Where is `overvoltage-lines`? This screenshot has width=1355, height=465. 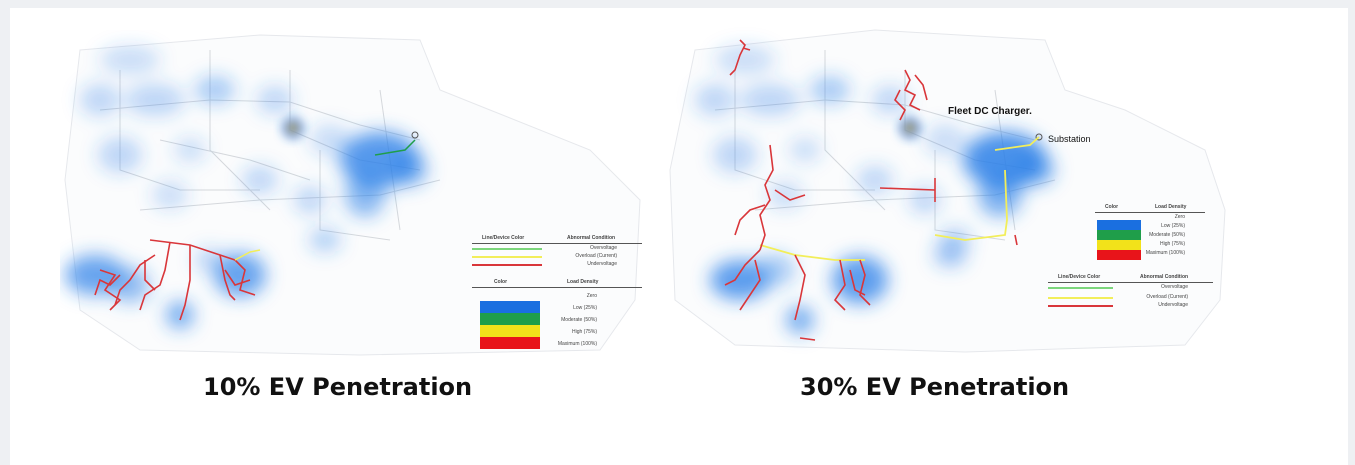 overvoltage-lines is located at coordinates (395, 147).